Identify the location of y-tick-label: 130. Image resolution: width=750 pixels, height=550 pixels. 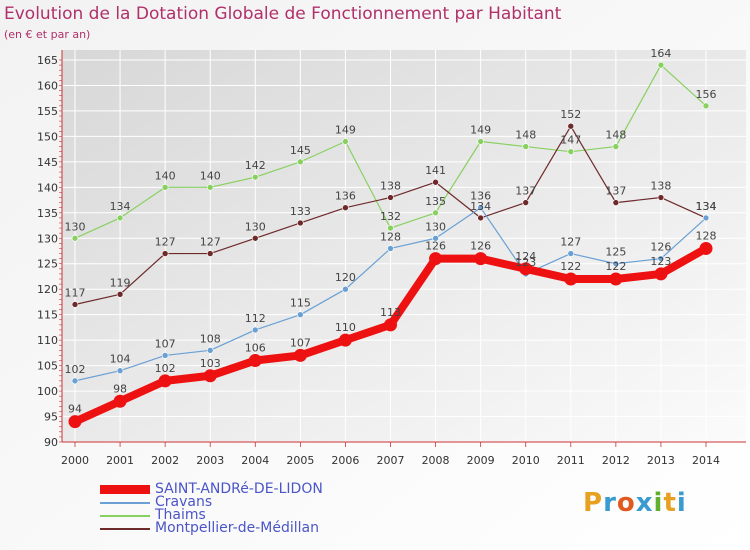
(47, 238).